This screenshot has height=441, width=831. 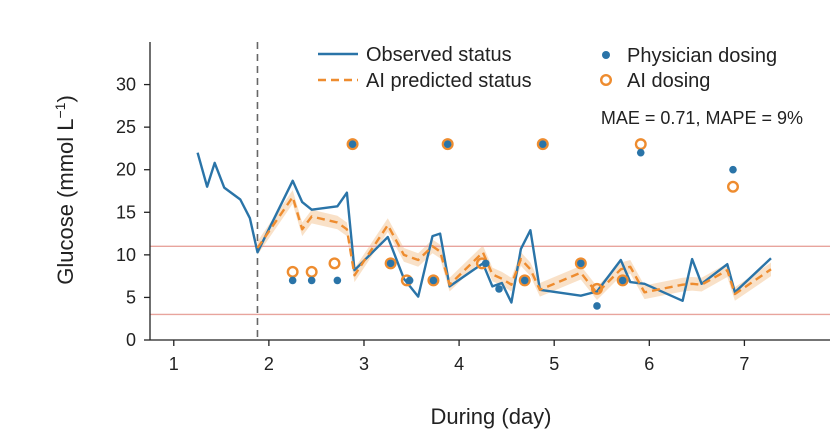 I want to click on x-tick-label-0: 1, so click(x=174, y=364).